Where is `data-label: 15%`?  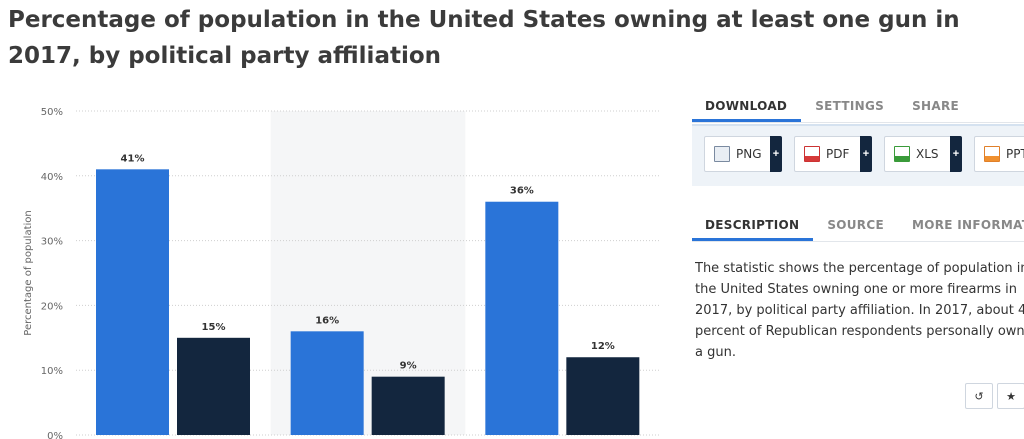
data-label: 15% is located at coordinates (214, 327).